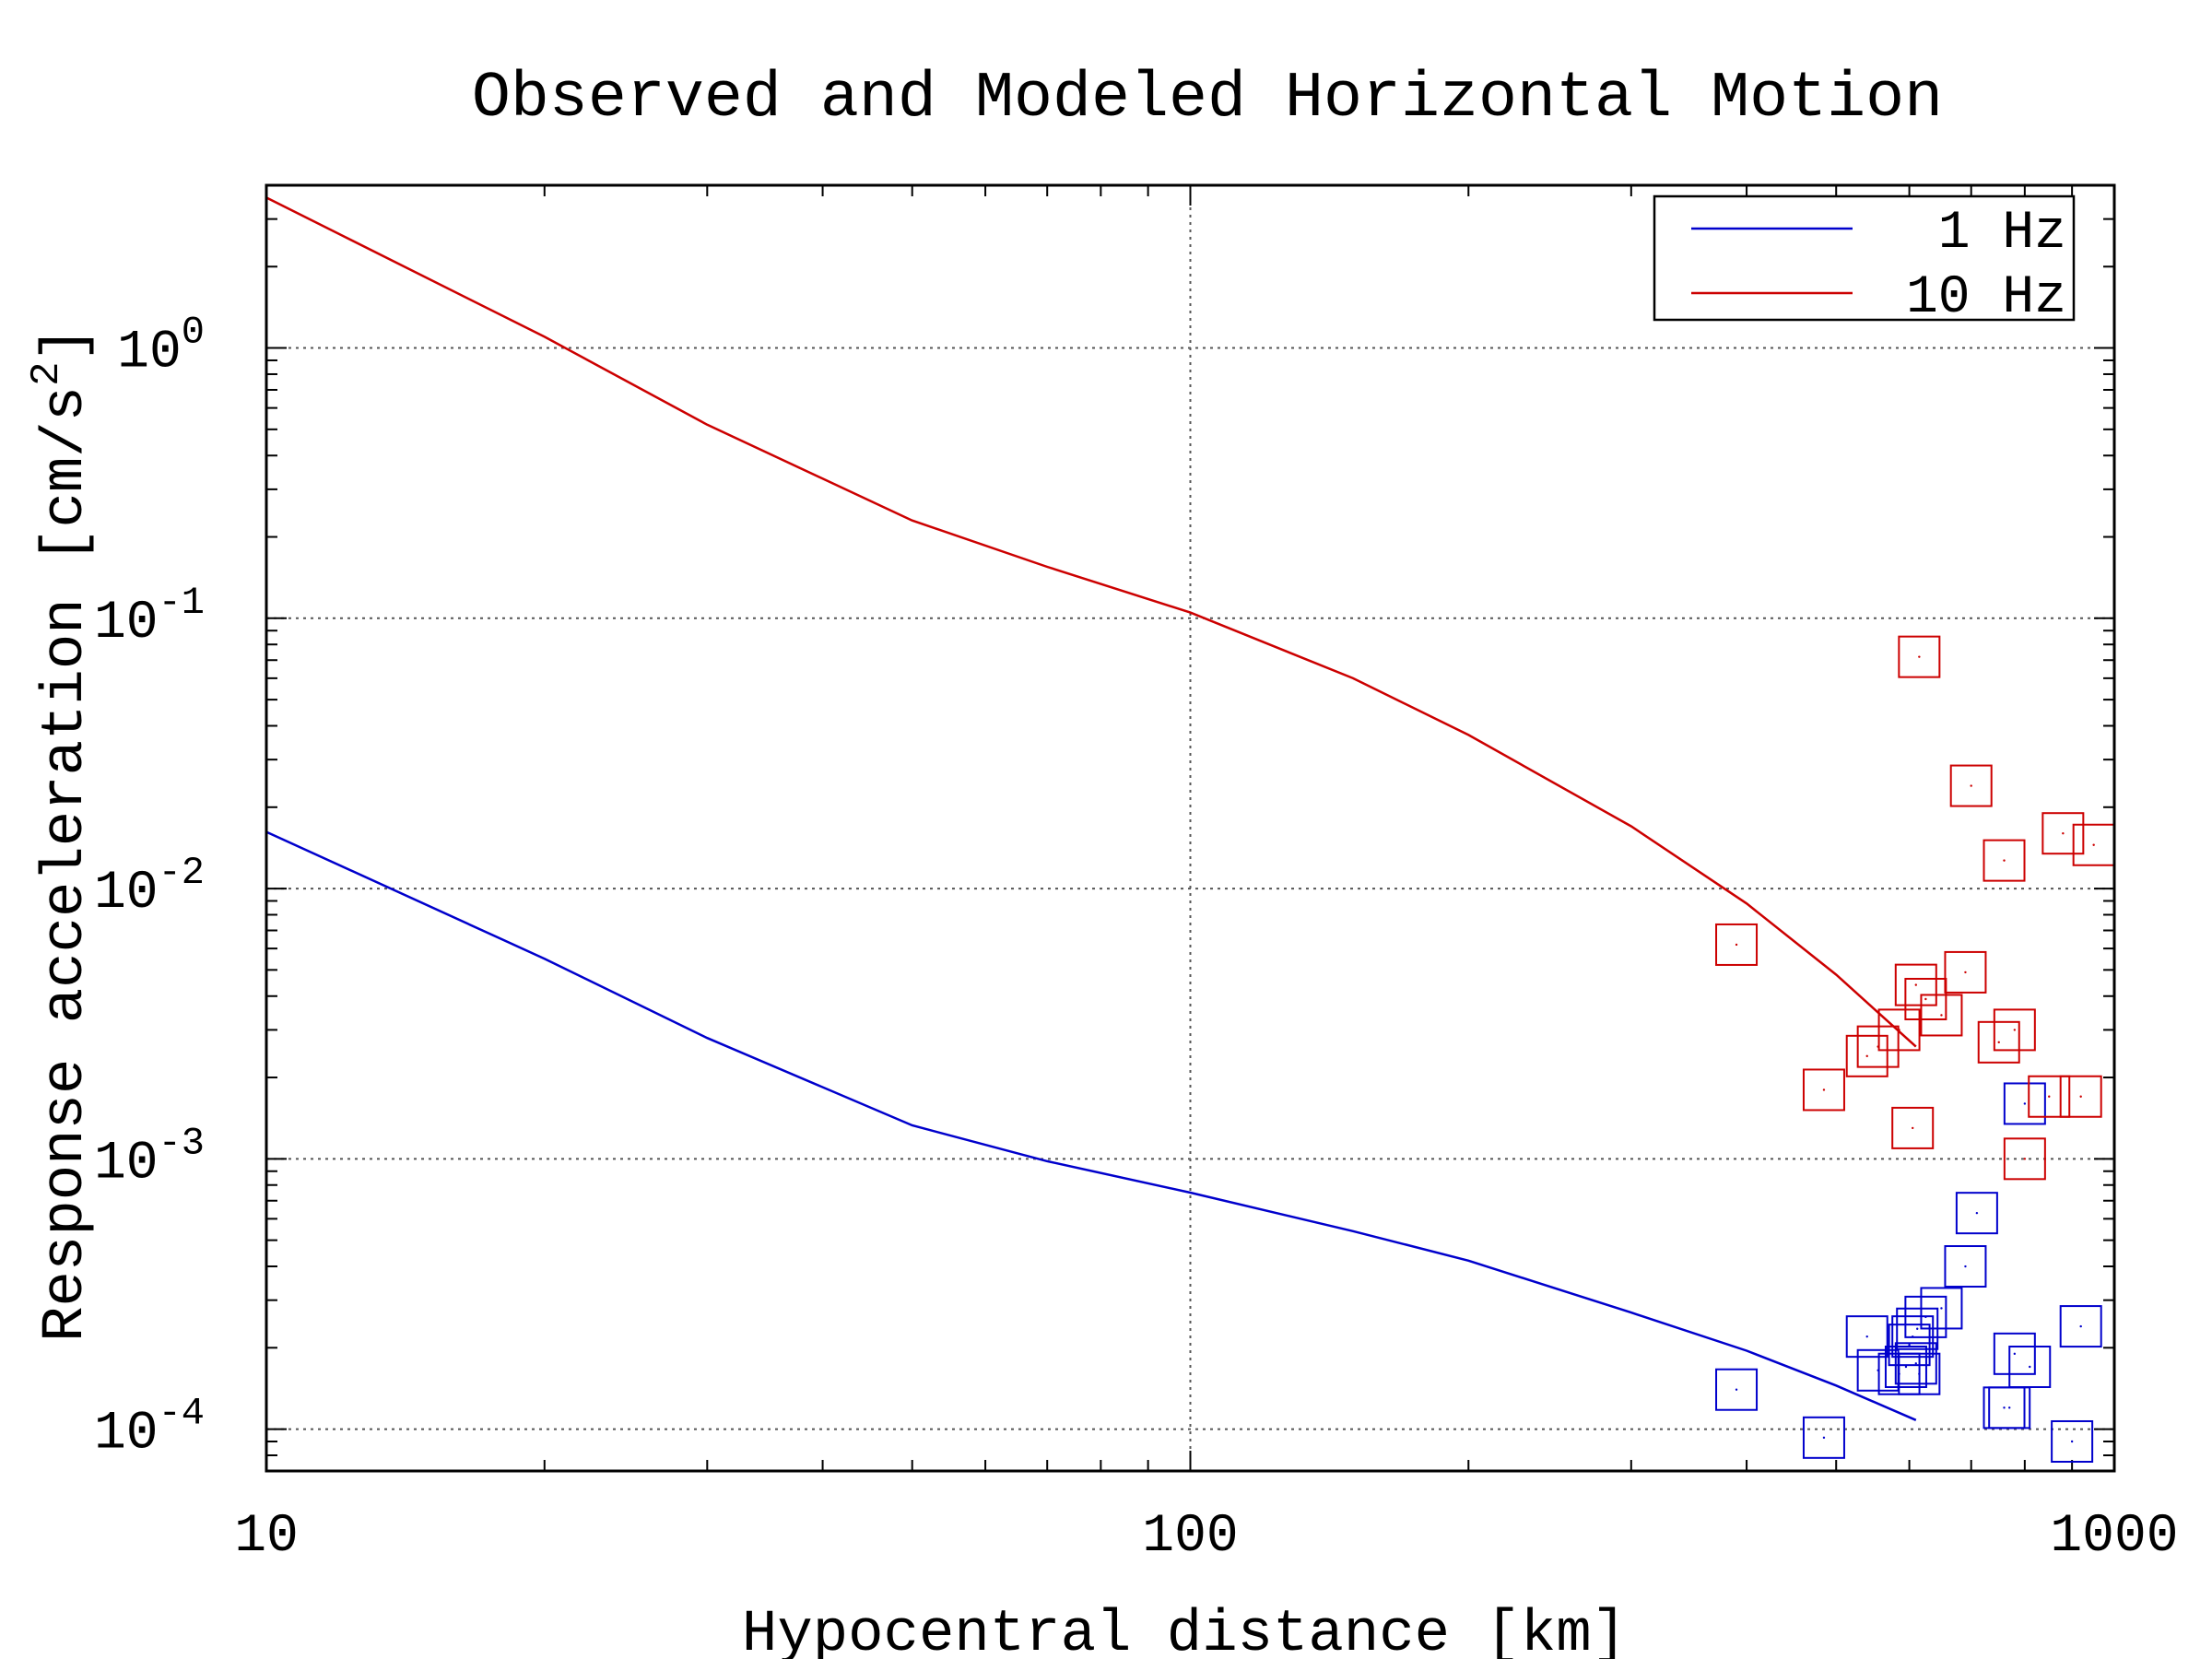 The height and width of the screenshot is (1659, 2212). I want to click on x-tick-labels: 10 100 1000, so click(1206, 1537).